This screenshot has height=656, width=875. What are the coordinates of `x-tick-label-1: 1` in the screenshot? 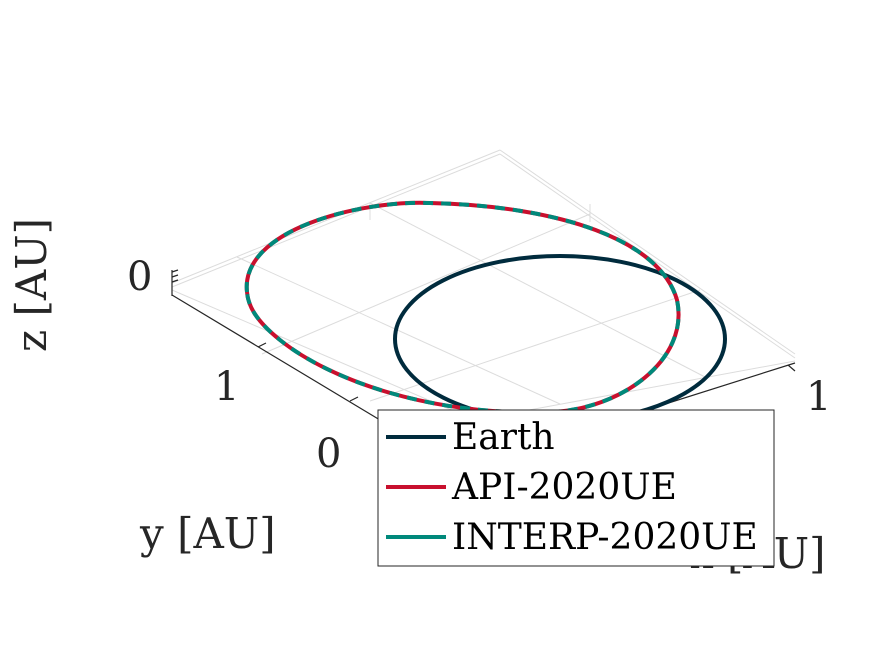 It's located at (818, 397).